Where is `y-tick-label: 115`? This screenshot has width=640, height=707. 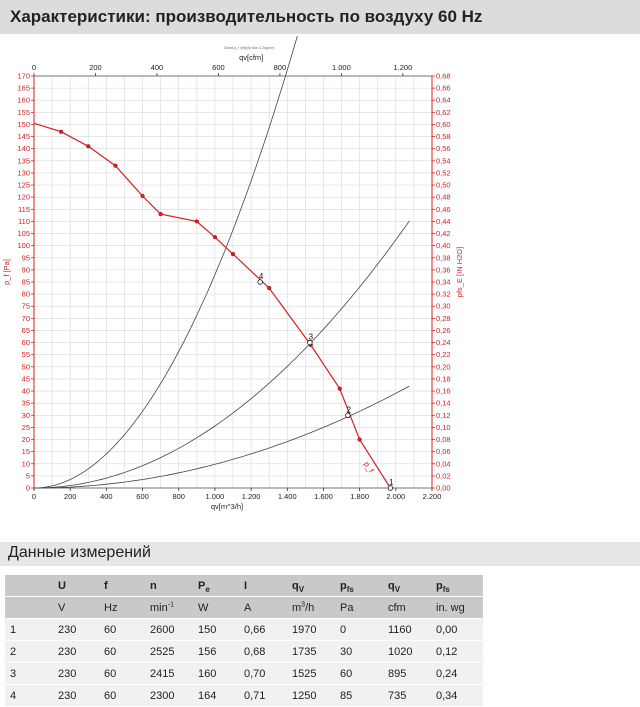 y-tick-label: 115 is located at coordinates (24, 209).